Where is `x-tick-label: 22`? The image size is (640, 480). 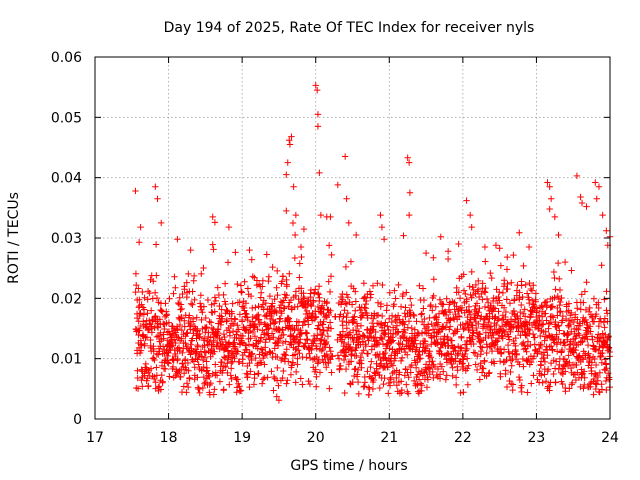 x-tick-label: 22 is located at coordinates (463, 438).